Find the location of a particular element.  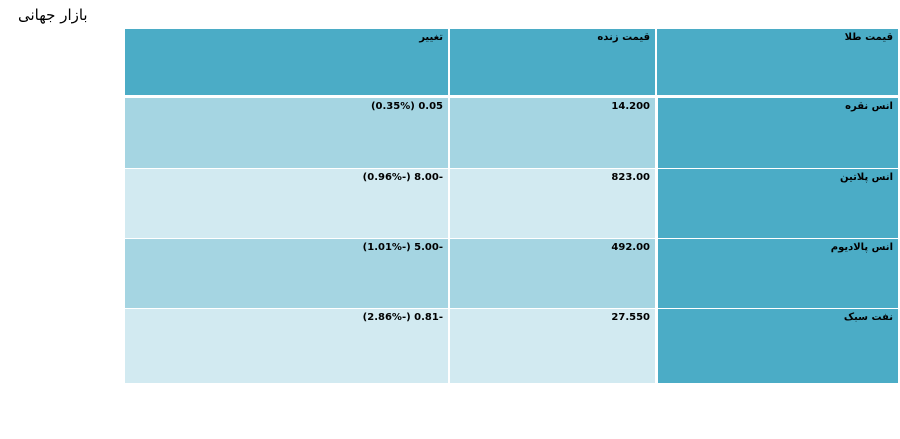

row-name: انس پلاتین is located at coordinates (776, 204).